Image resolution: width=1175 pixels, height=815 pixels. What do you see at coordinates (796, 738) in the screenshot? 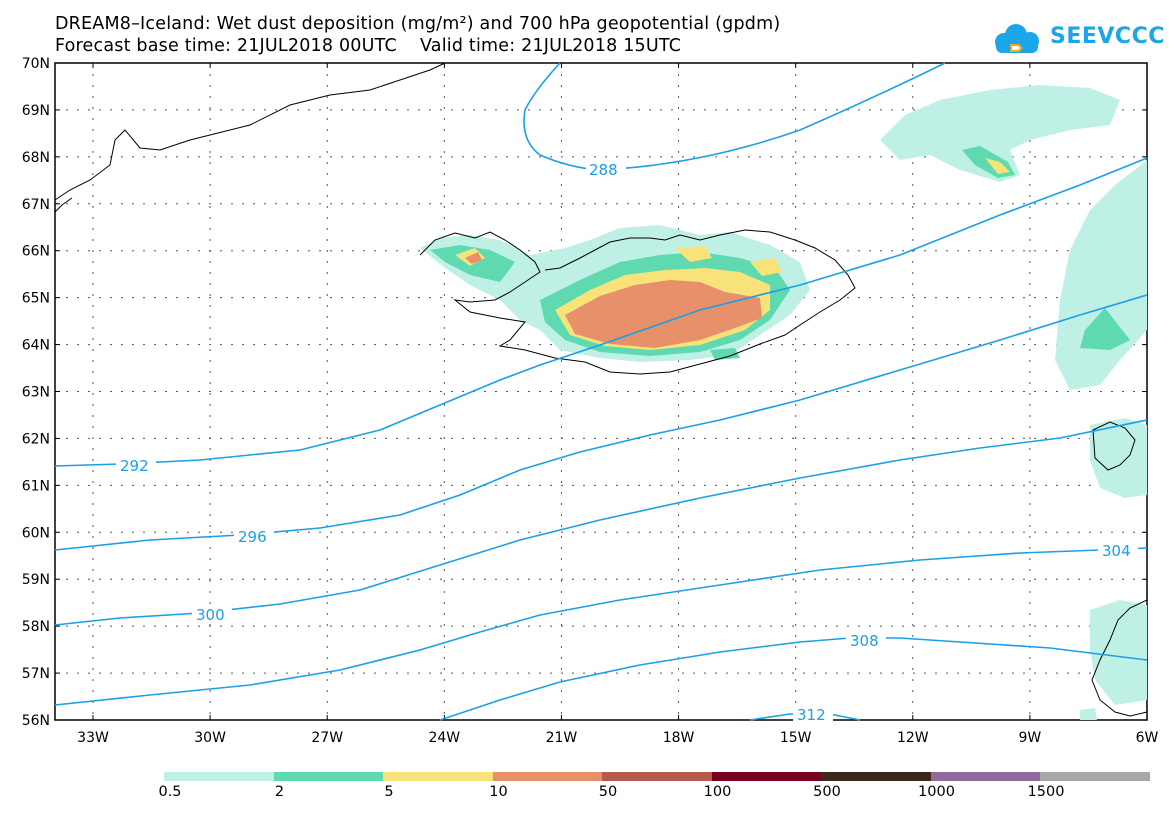
I see `lon-label: 15W` at bounding box center [796, 738].